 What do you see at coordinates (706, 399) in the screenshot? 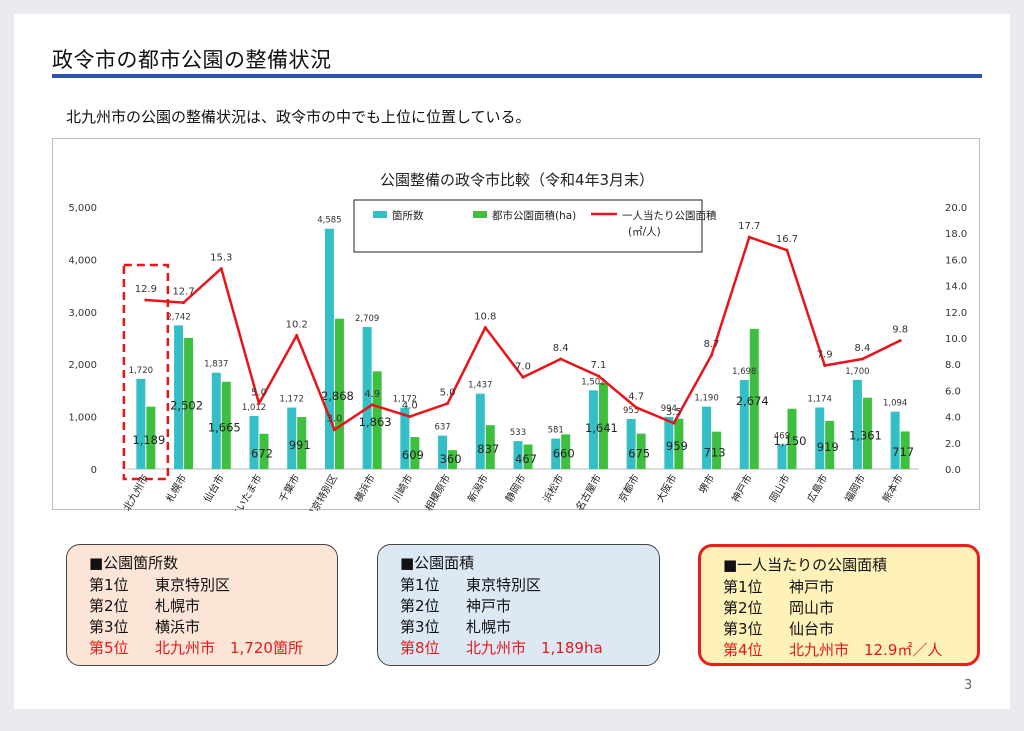
I see `label-park-count: 1,190` at bounding box center [706, 399].